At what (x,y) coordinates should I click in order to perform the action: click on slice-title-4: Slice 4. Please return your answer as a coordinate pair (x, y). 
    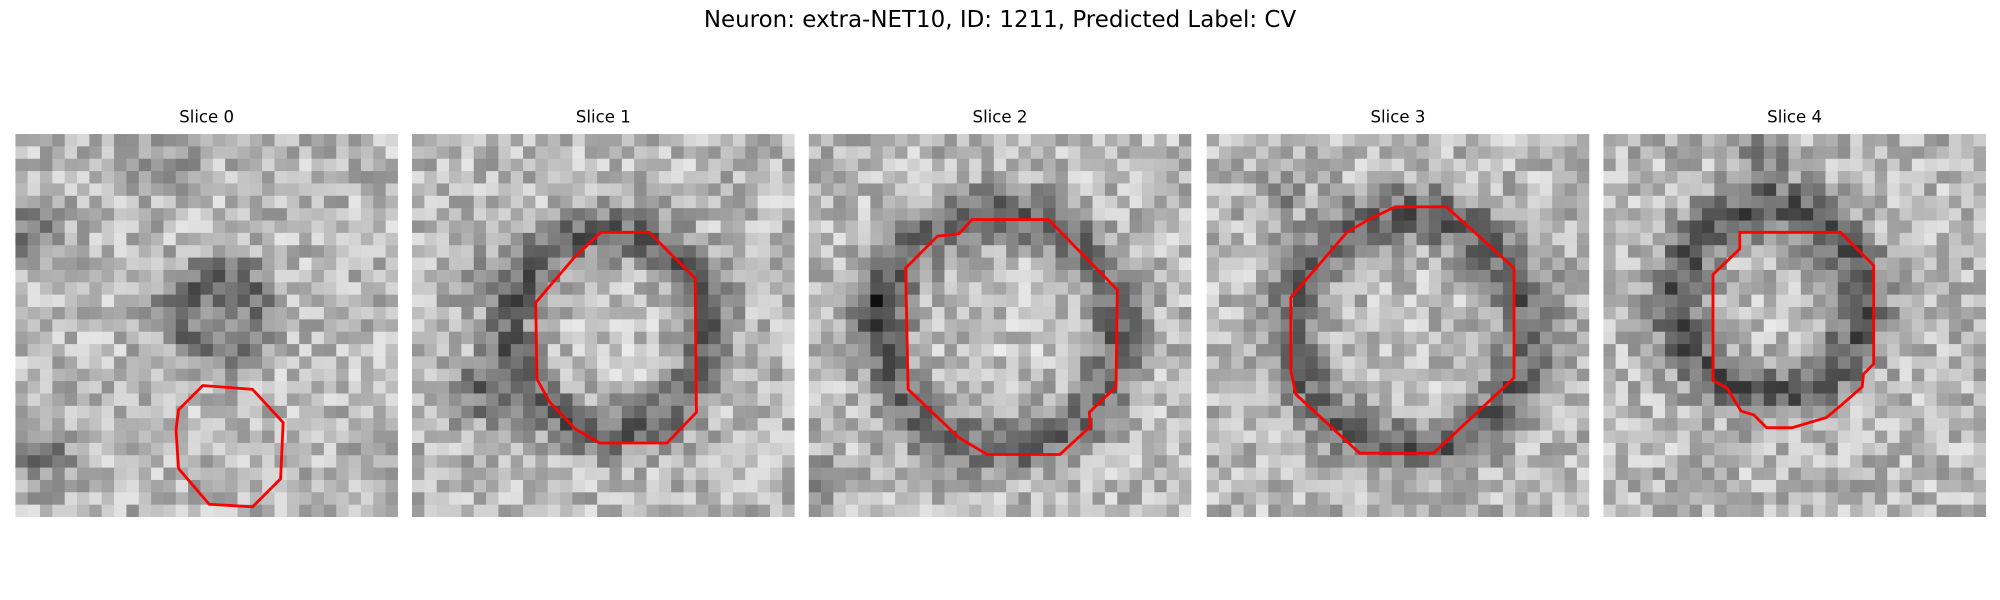
    Looking at the image, I should click on (1795, 118).